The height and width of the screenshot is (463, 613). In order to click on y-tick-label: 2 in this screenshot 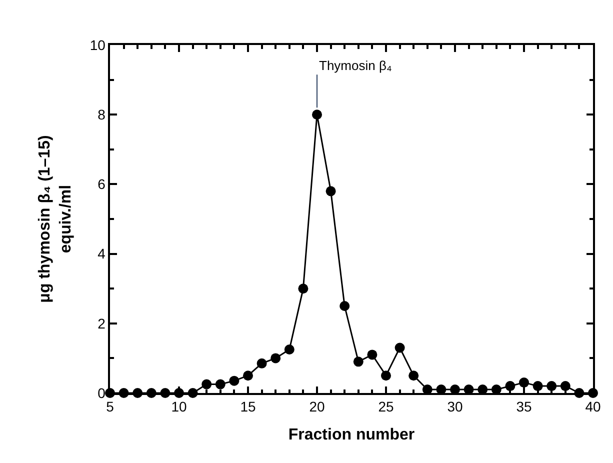, I will do `click(102, 323)`.